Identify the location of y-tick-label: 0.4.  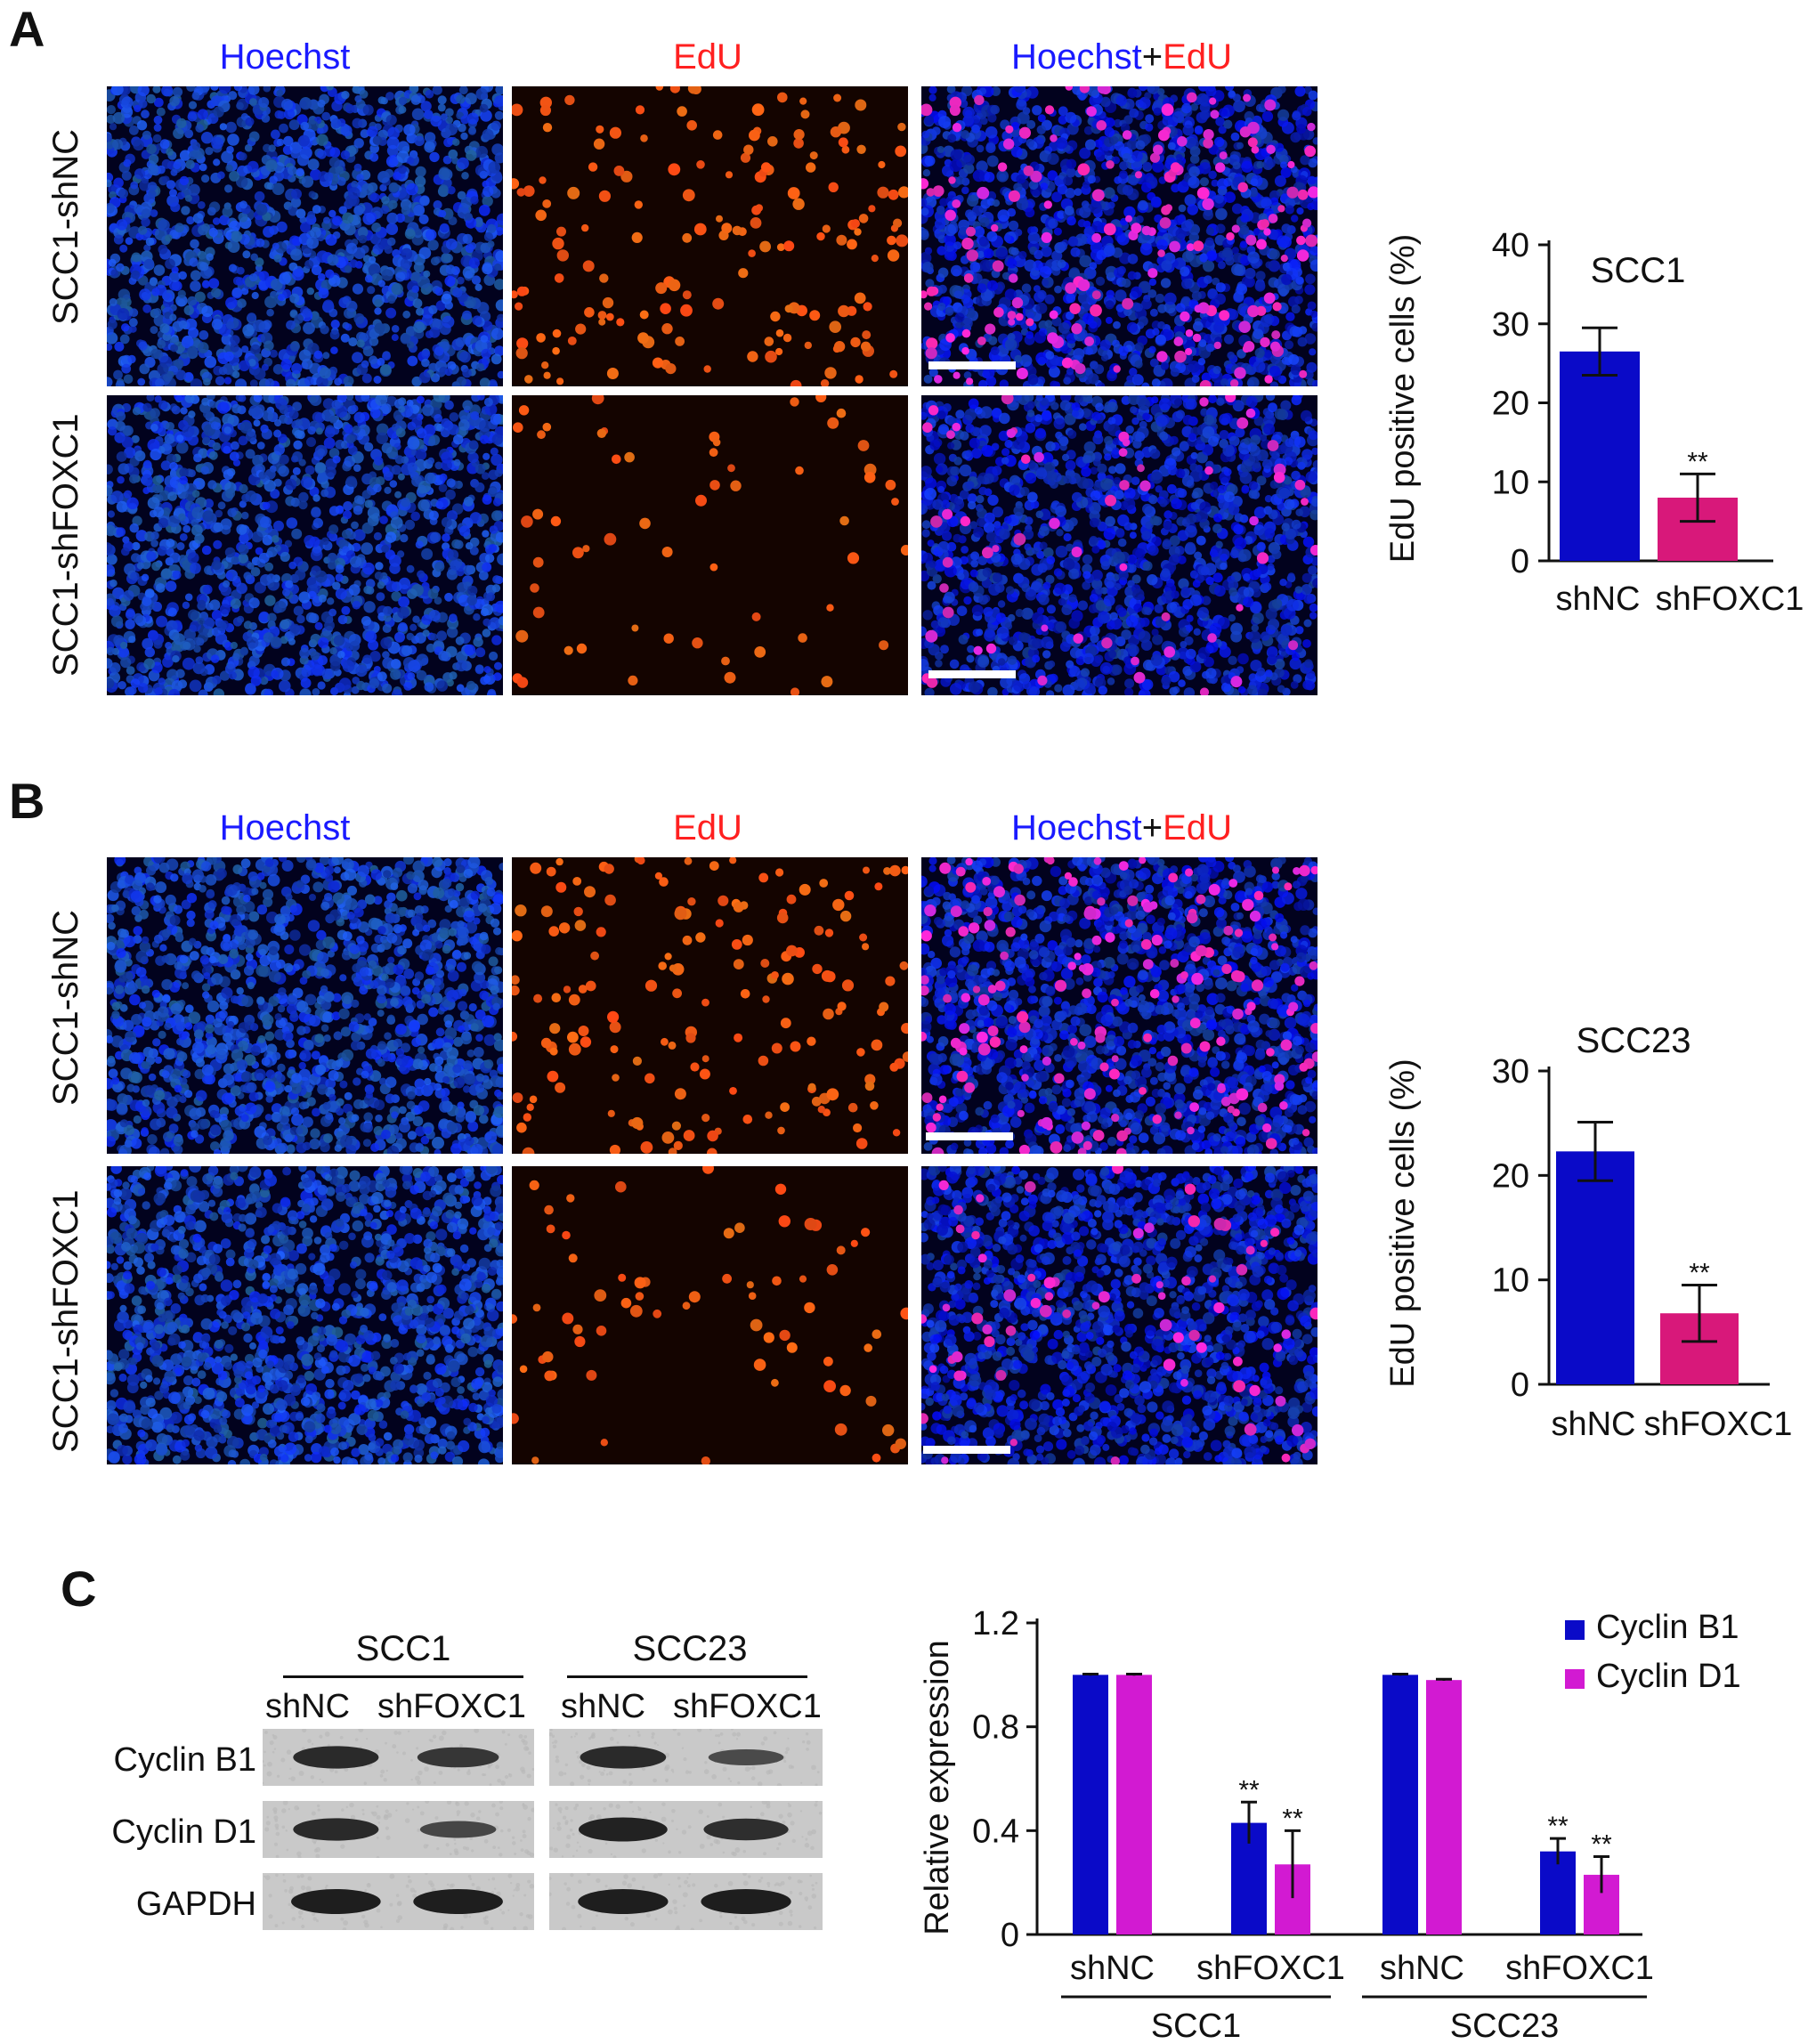
(996, 1832).